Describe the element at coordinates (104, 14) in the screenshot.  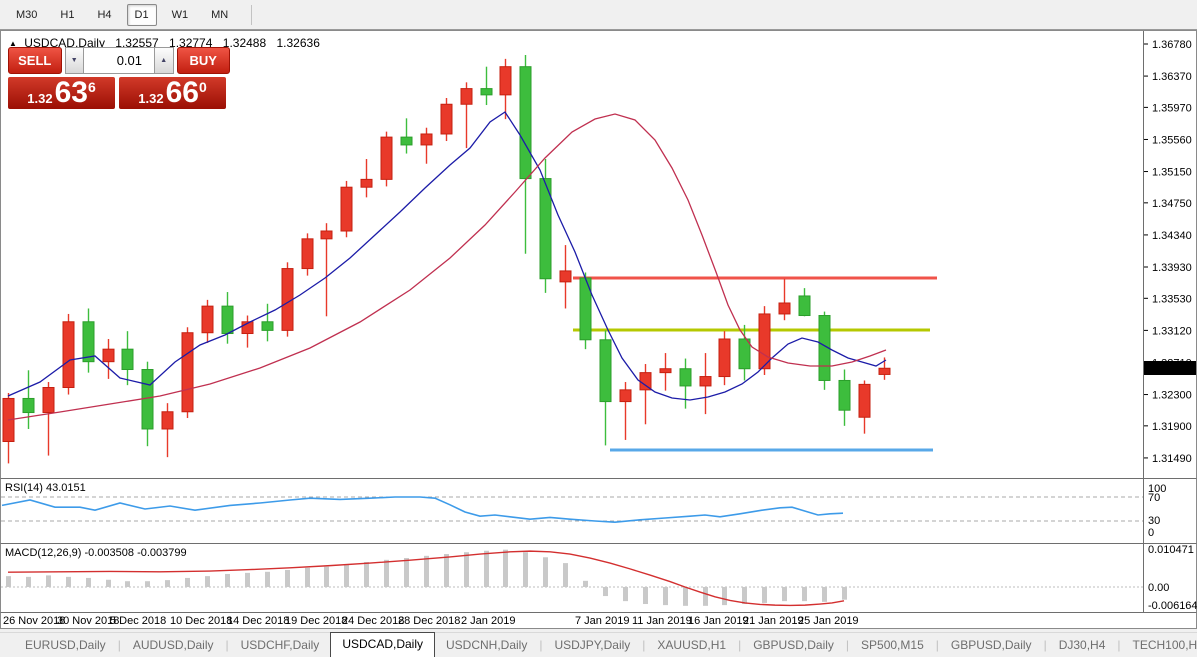
I see `timeframe-button-h4: H4` at that location.